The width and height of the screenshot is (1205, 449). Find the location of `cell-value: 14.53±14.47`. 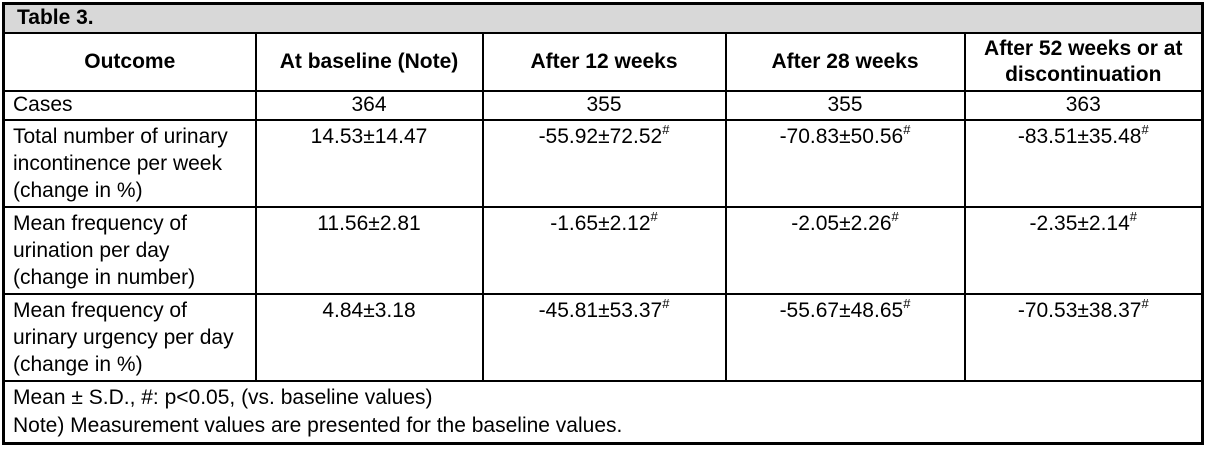

cell-value: 14.53±14.47 is located at coordinates (369, 163).